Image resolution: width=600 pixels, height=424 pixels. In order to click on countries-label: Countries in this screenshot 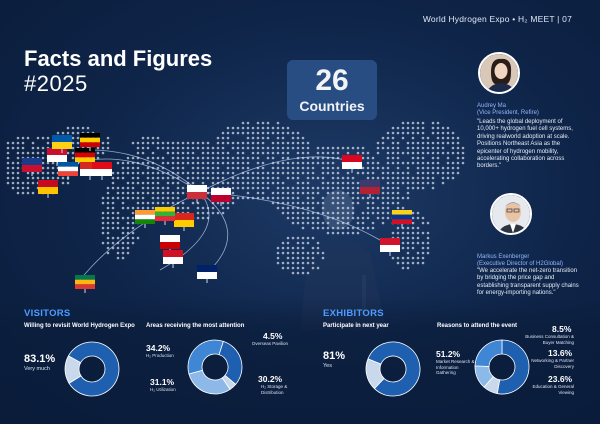, I will do `click(332, 106)`.